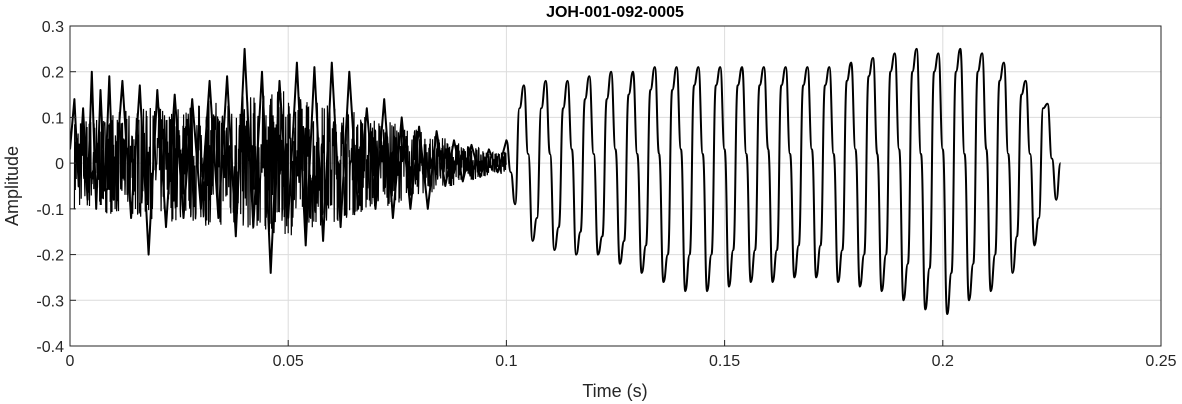 The height and width of the screenshot is (404, 1182). I want to click on chart-title: JOH-001-092-0005, so click(615, 12).